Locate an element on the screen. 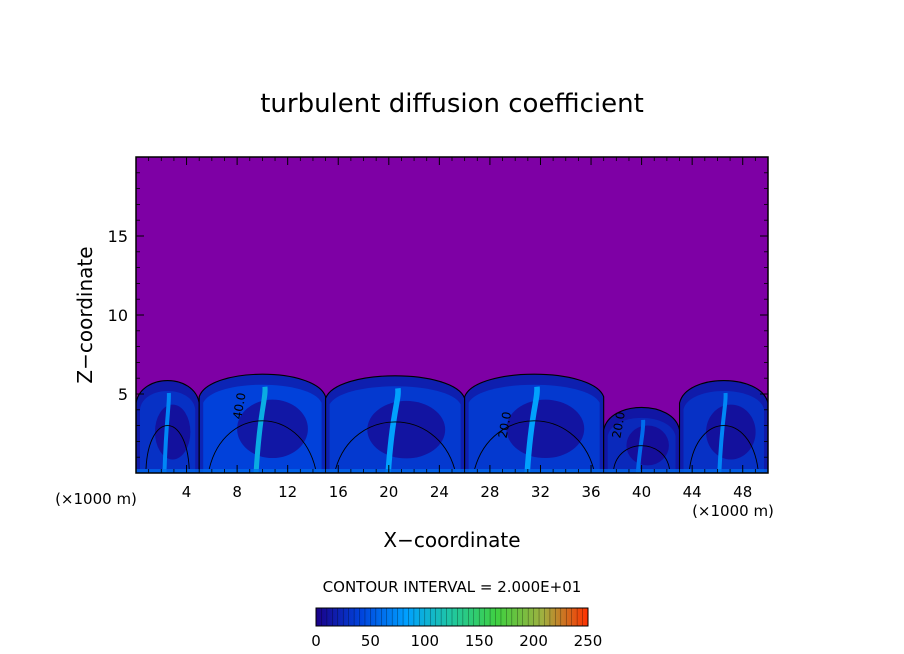 The height and width of the screenshot is (654, 904). colorbar-tick-label-5: 250 is located at coordinates (588, 641).